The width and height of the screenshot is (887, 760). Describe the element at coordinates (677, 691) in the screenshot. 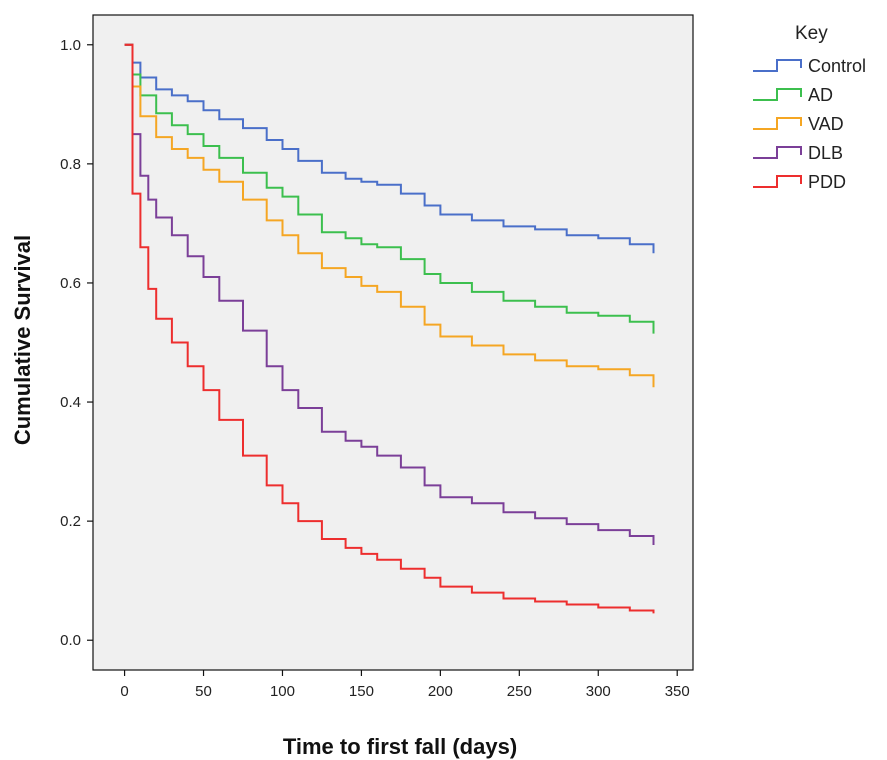

I see `x-tick-label: 350` at that location.